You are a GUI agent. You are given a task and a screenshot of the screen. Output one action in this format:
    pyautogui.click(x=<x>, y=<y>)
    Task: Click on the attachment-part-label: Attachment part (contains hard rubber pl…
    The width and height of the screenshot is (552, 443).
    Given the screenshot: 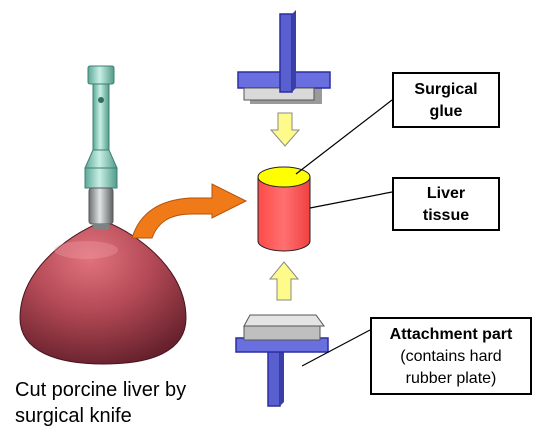 What is the action you would take?
    pyautogui.click(x=451, y=356)
    